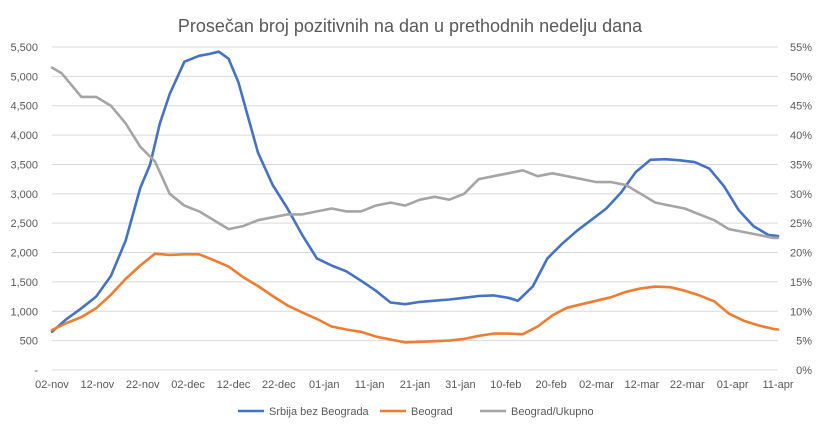  I want to click on y-left-tick-label: 5,000, so click(24, 77).